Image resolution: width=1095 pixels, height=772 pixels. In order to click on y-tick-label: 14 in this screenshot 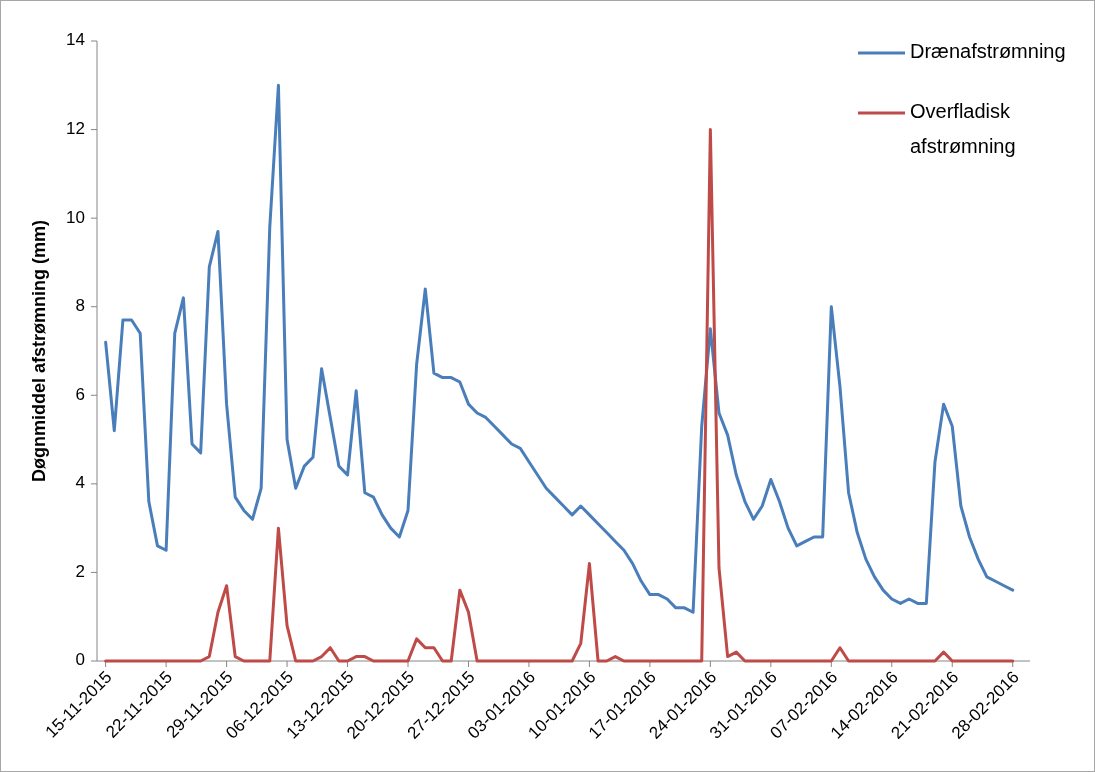, I will do `click(75, 40)`.